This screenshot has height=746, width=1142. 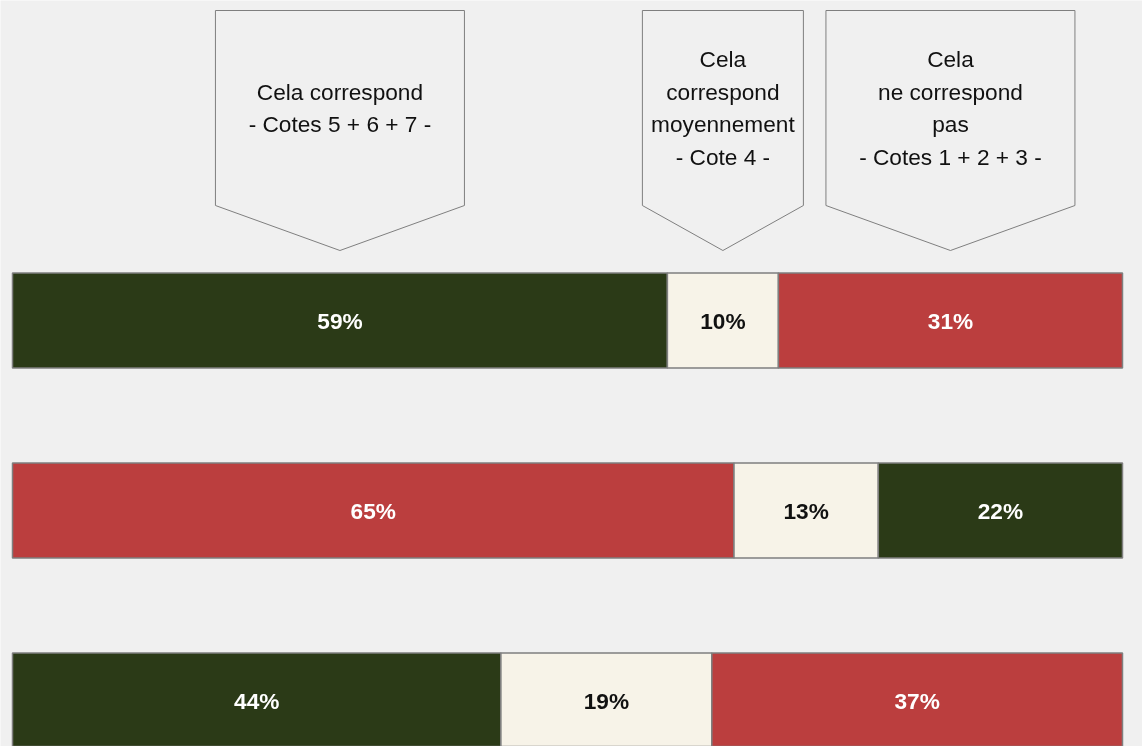 What do you see at coordinates (606, 700) in the screenshot?
I see `data-label: 19%` at bounding box center [606, 700].